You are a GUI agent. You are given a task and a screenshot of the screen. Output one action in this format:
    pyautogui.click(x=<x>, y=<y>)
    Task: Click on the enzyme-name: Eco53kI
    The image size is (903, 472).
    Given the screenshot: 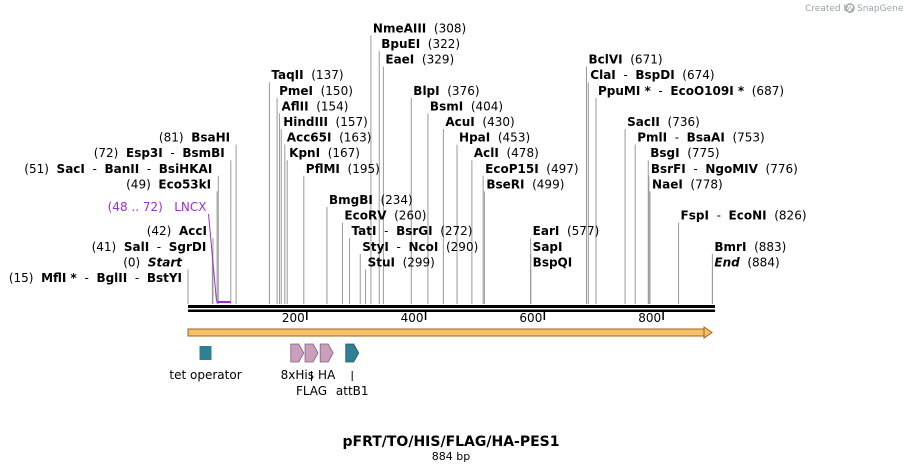 What is the action you would take?
    pyautogui.click(x=184, y=184)
    